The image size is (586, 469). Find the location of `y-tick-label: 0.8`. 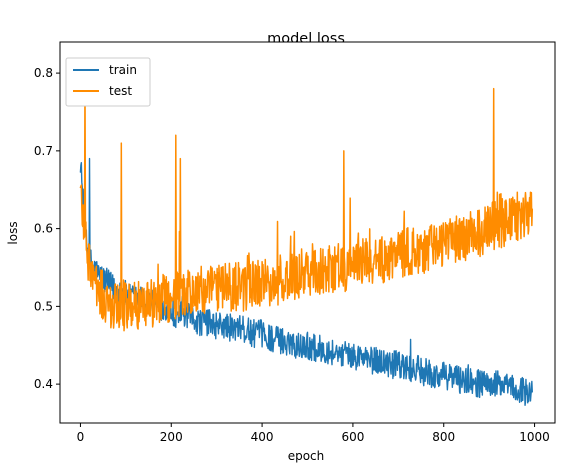

y-tick-label: 0.8 is located at coordinates (43, 73).